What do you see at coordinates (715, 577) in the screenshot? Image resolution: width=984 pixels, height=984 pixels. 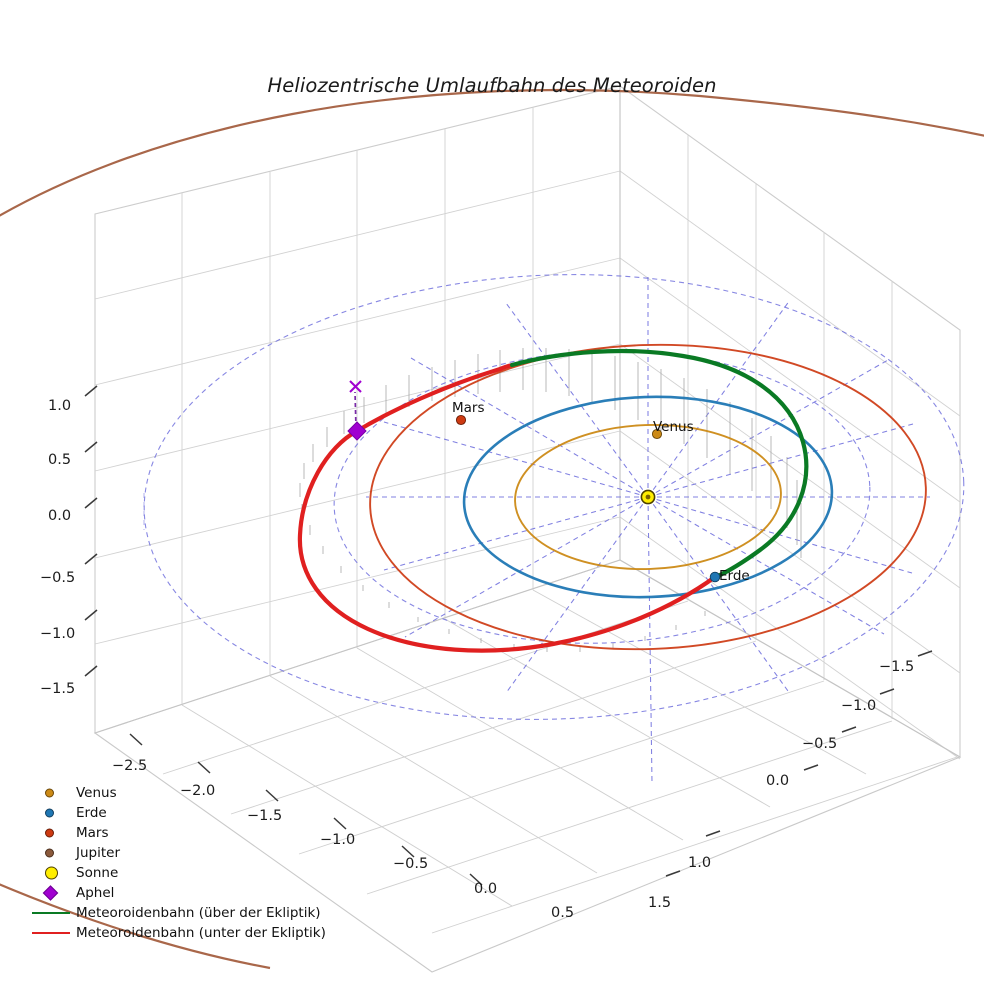 I see `erde-marker` at bounding box center [715, 577].